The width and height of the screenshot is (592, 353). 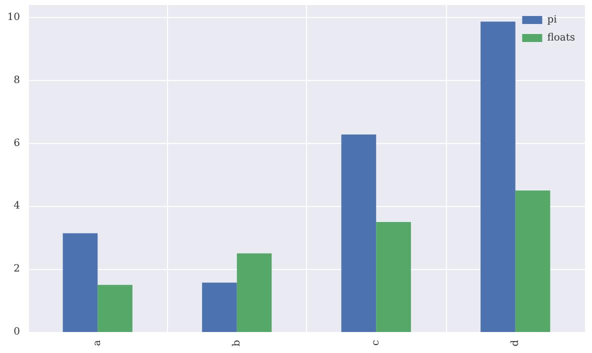 I want to click on x-tick-label: c, so click(x=376, y=343).